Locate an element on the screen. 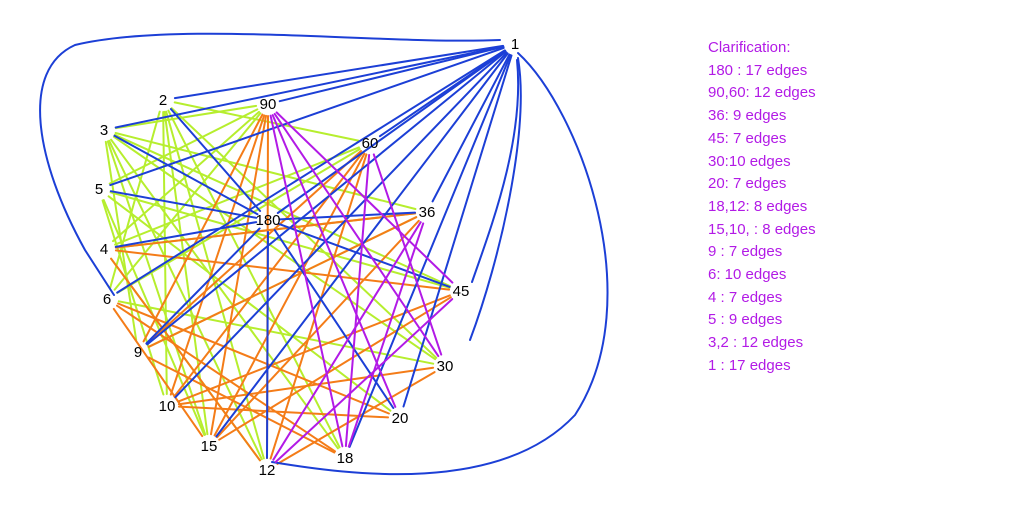 This screenshot has height=526, width=1011. legend-item: 18,12: 8 edges is located at coordinates (758, 206).